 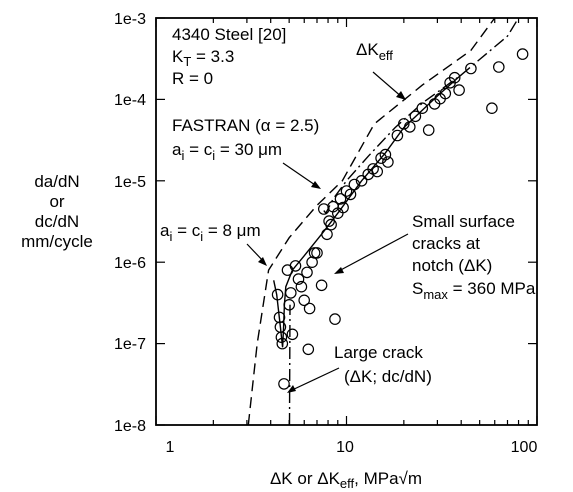 What do you see at coordinates (386, 55) in the screenshot?
I see `dk-eff-sub: eff` at bounding box center [386, 55].